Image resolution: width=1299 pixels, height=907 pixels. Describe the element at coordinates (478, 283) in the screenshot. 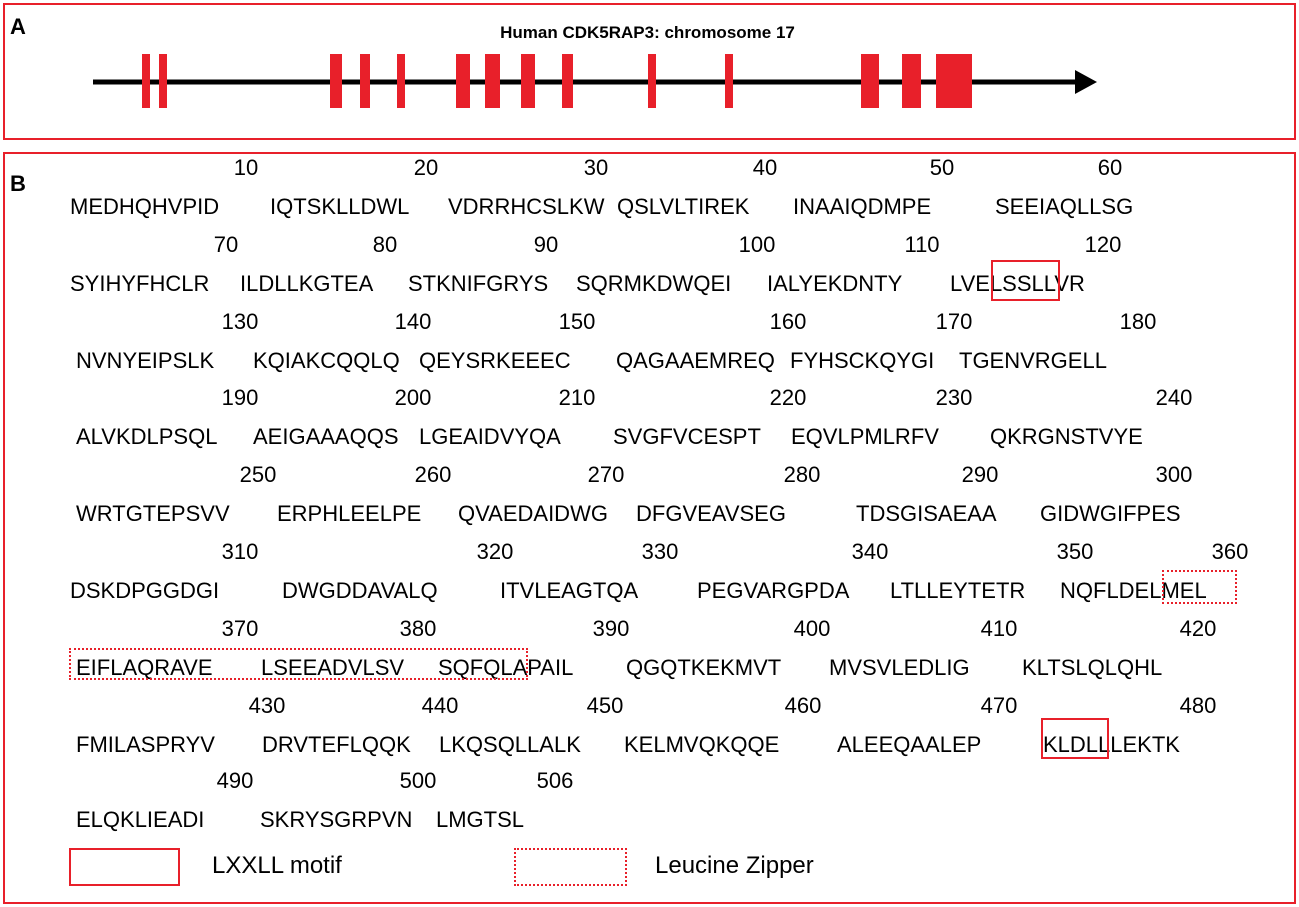

I see `sequence-segment: STKNIFGRYS` at that location.